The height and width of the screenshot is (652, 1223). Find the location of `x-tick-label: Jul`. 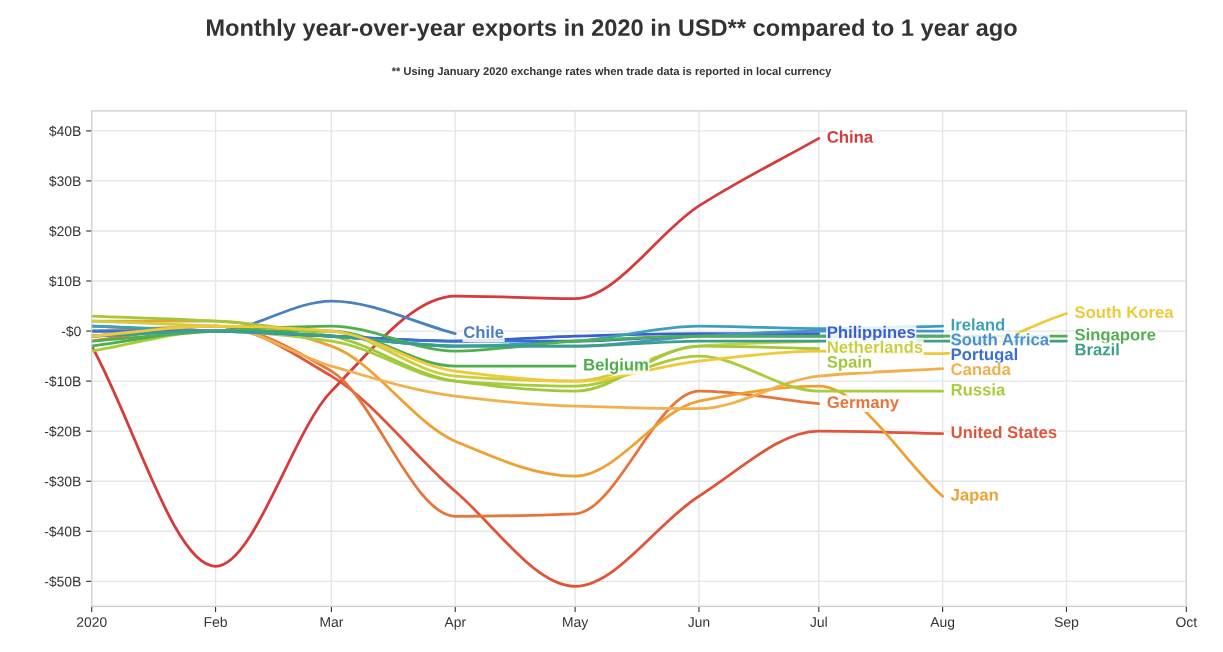

x-tick-label: Jul is located at coordinates (818, 621).